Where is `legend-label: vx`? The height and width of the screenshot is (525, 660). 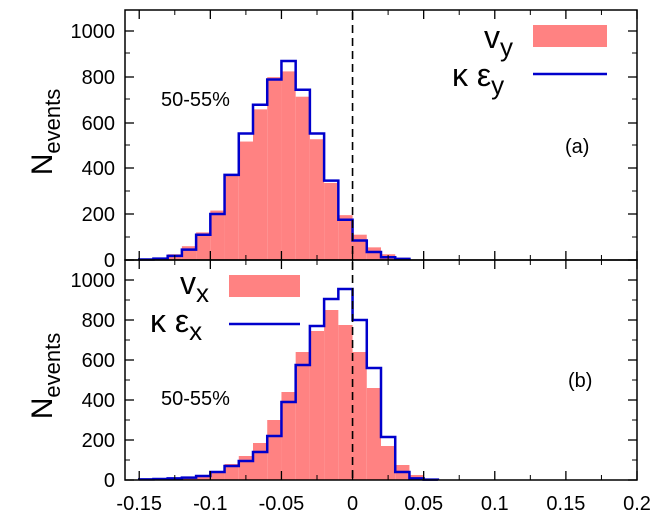 legend-label: vx is located at coordinates (194, 286).